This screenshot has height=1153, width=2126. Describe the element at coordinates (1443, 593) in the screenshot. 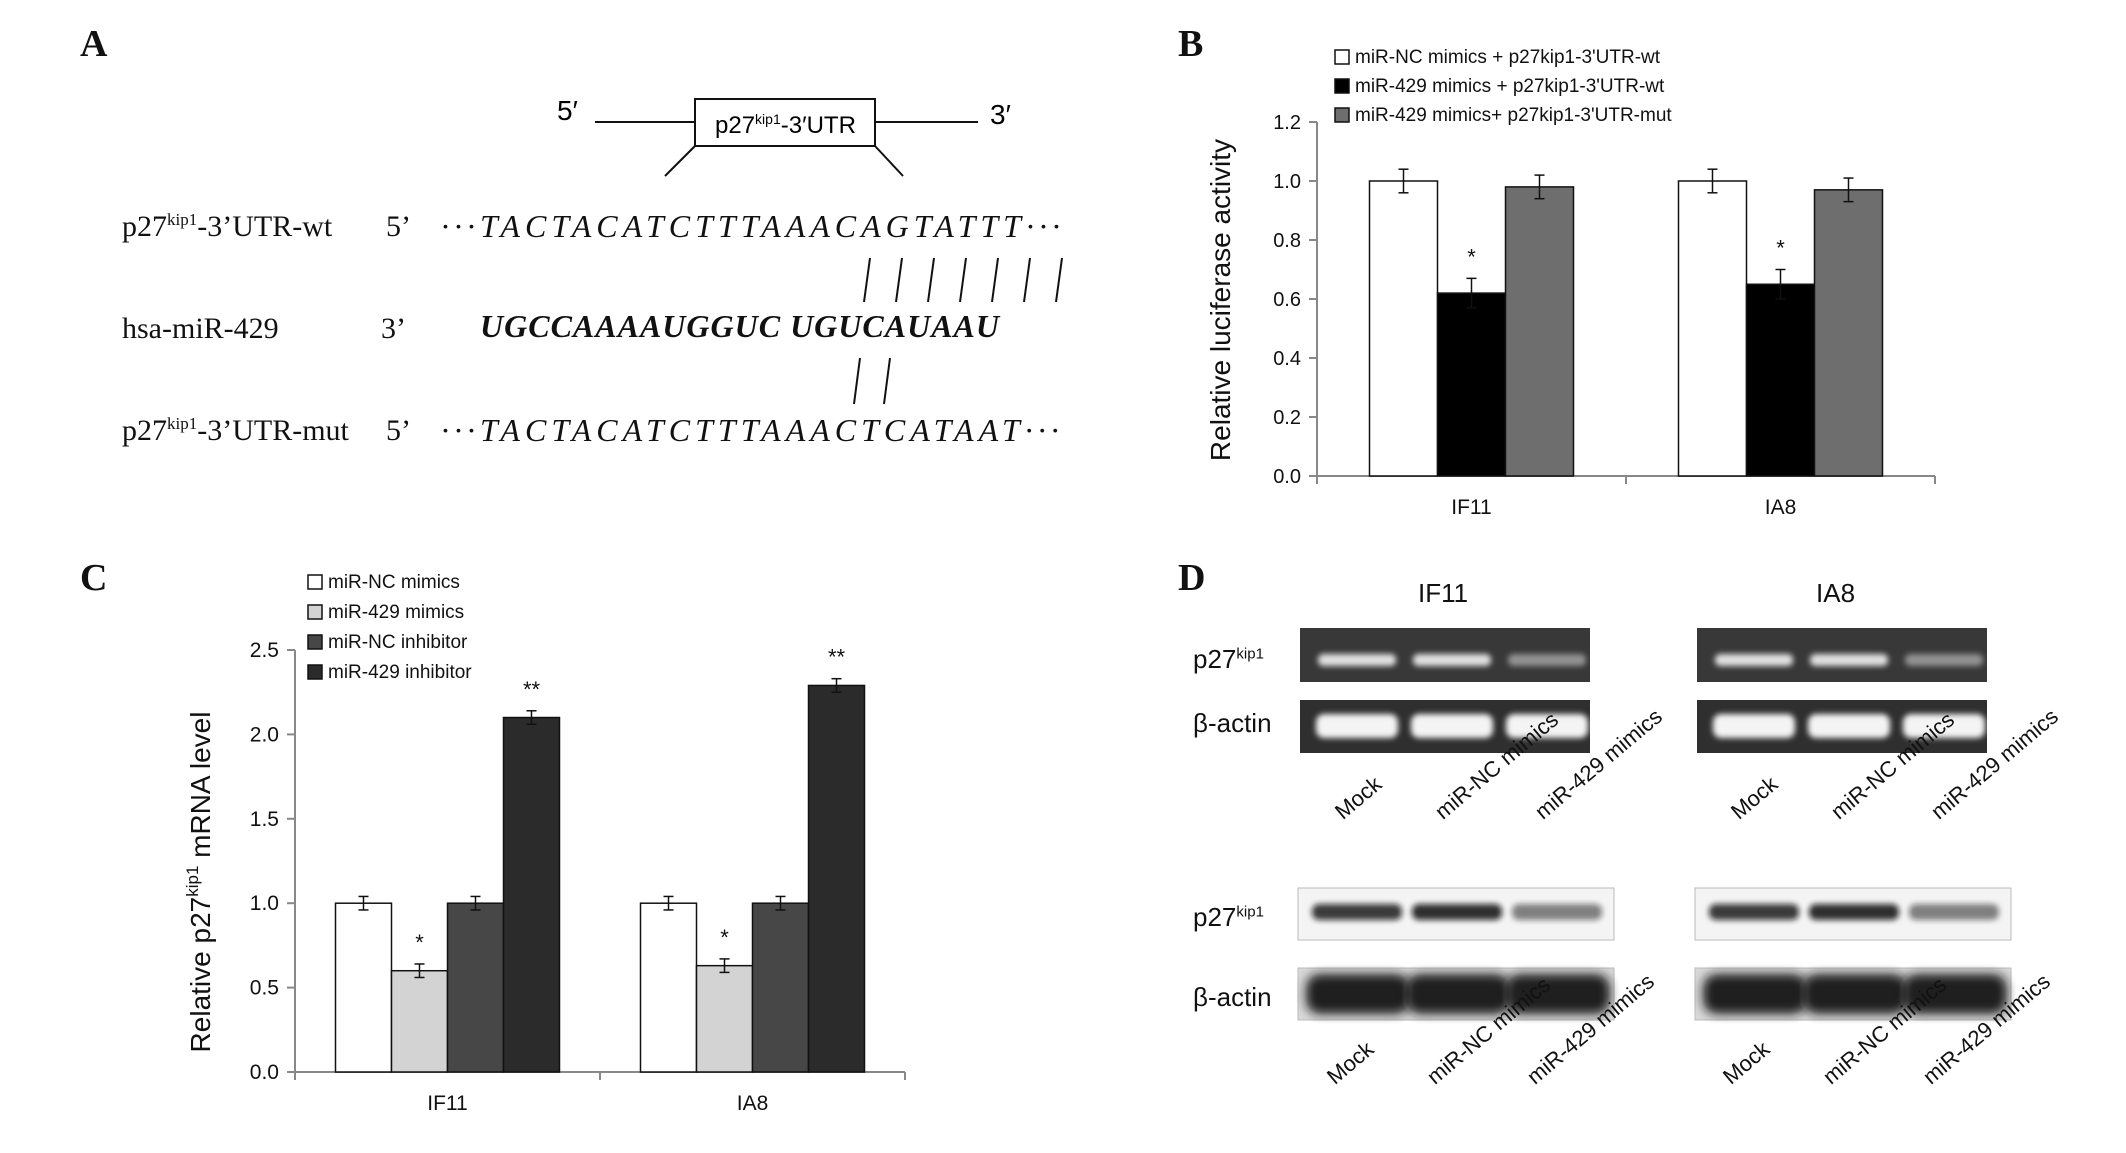

I see `cell-label-if11: IF11` at that location.